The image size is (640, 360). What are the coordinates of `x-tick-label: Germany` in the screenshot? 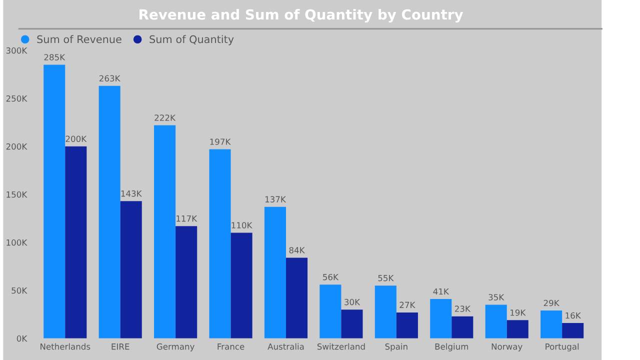 It's located at (175, 347).